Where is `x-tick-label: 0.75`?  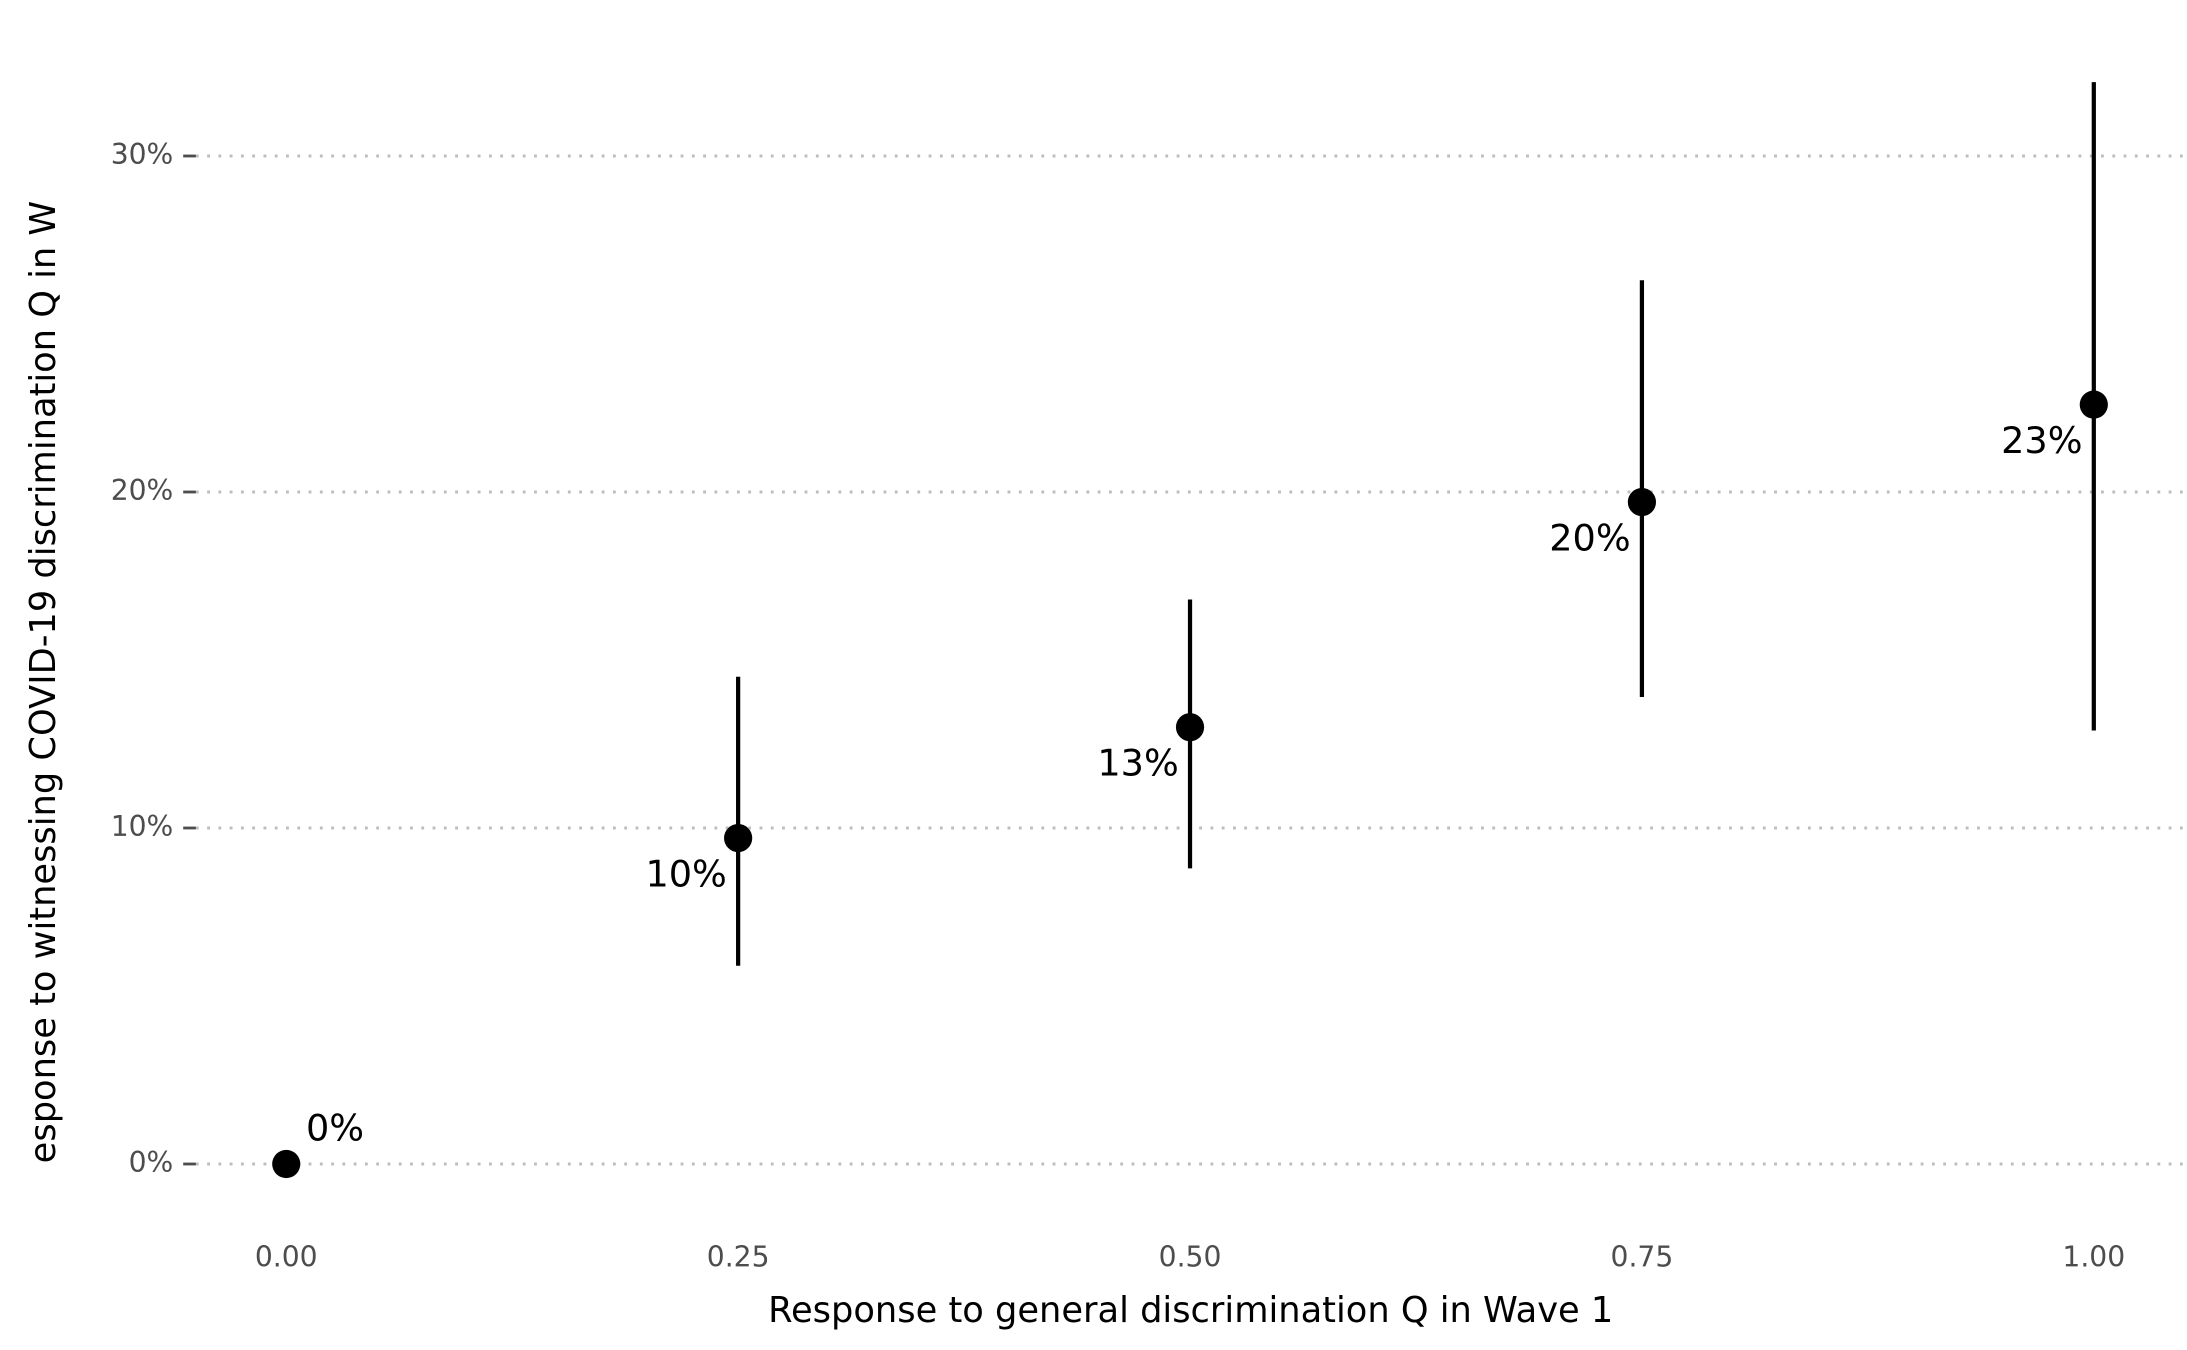
x-tick-label: 0.75 is located at coordinates (1642, 1256).